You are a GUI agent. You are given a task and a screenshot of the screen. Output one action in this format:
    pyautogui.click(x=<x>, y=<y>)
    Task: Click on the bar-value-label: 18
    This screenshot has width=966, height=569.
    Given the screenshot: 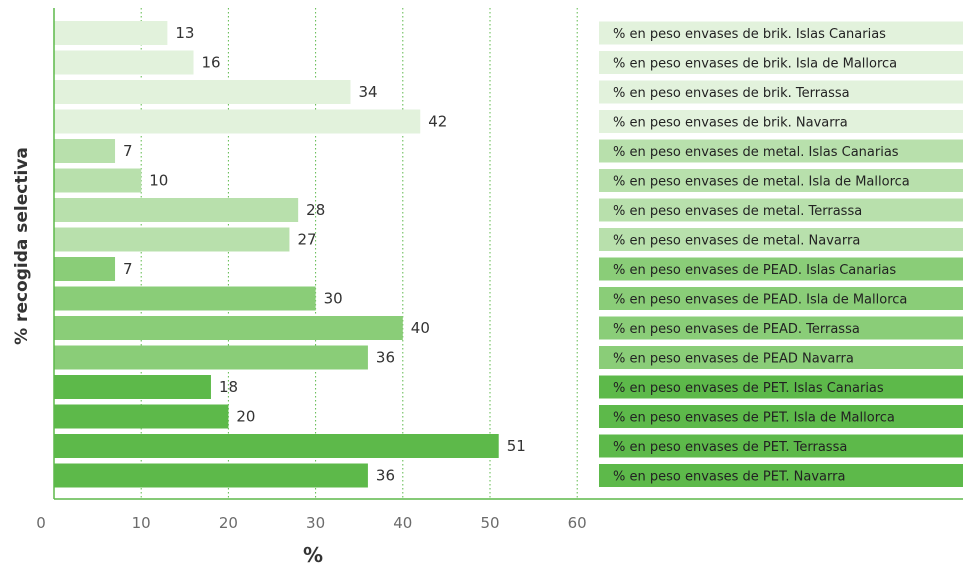 What is the action you would take?
    pyautogui.click(x=228, y=387)
    